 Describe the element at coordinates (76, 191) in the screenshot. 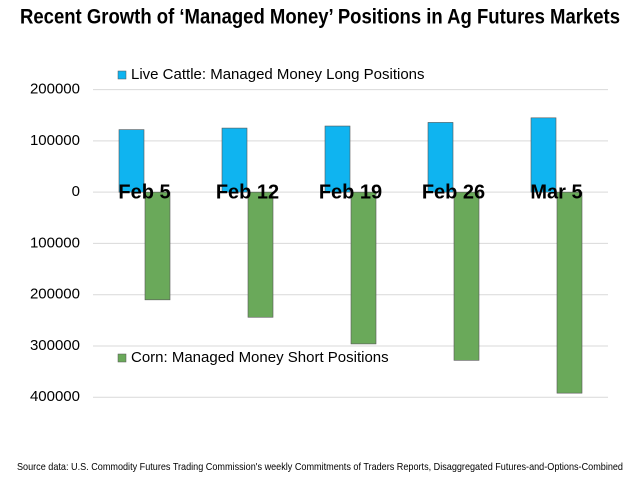

I see `y-tick-label: 0` at that location.